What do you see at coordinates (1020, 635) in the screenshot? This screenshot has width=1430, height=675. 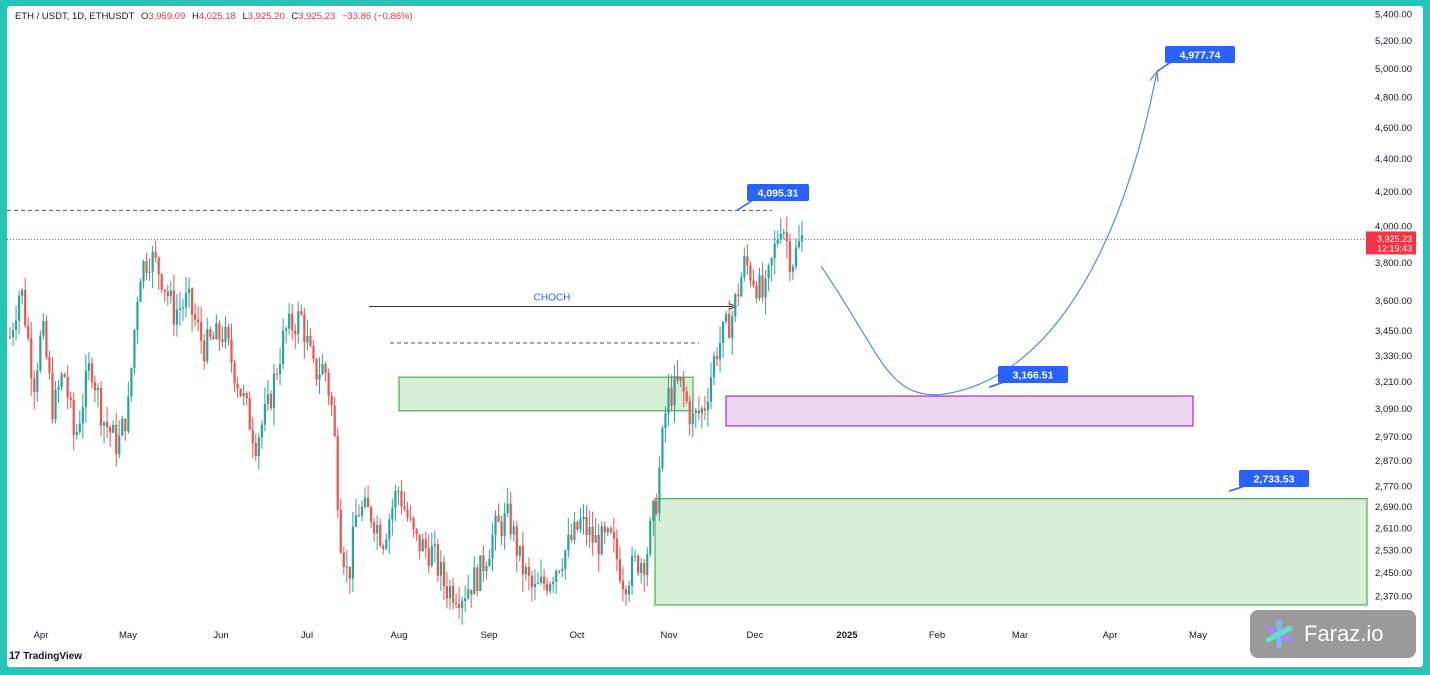 I see `time-axis-label: Mar` at bounding box center [1020, 635].